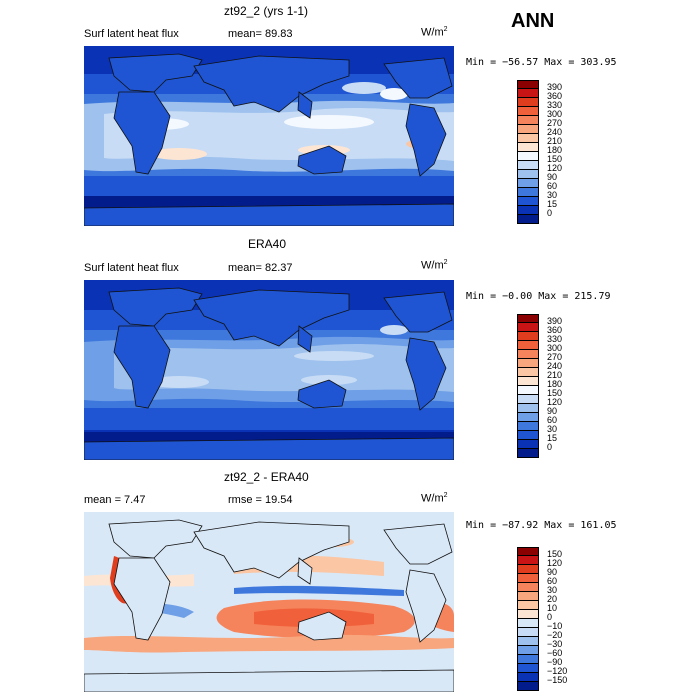 This screenshot has width=700, height=700. Describe the element at coordinates (269, 136) in the screenshot. I see `world-map-model` at that location.